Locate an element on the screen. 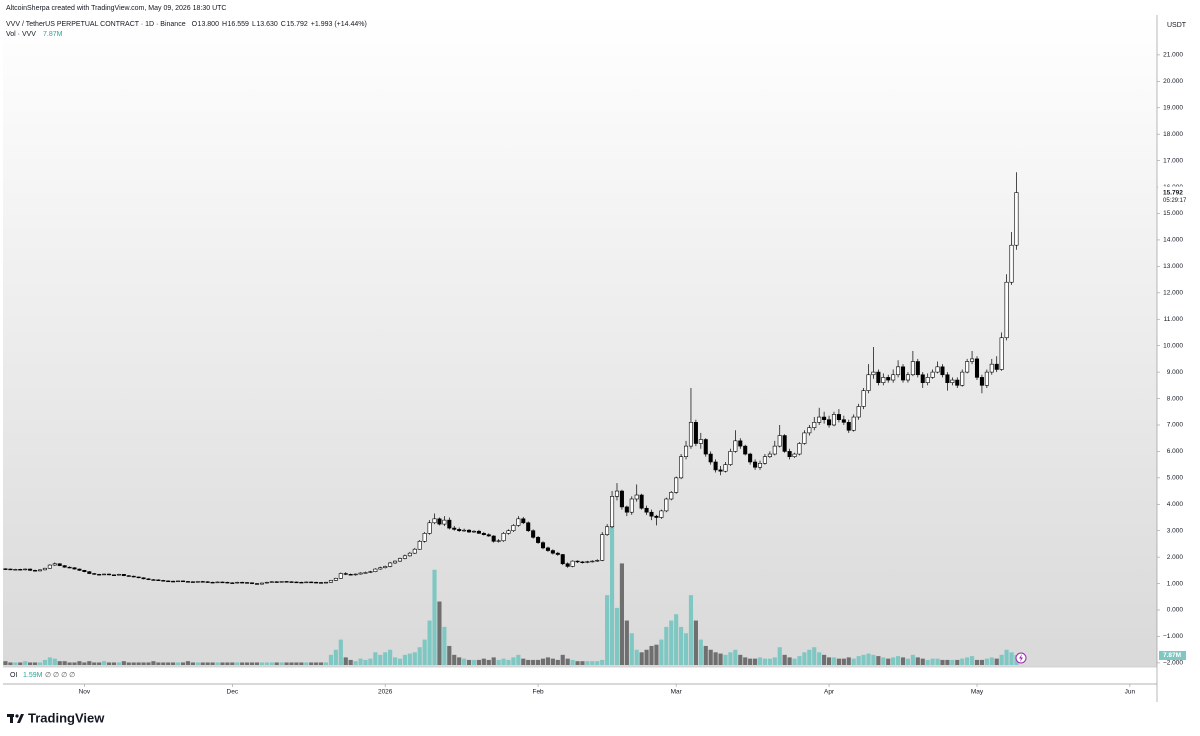  x-tick-label: Mar is located at coordinates (677, 692).